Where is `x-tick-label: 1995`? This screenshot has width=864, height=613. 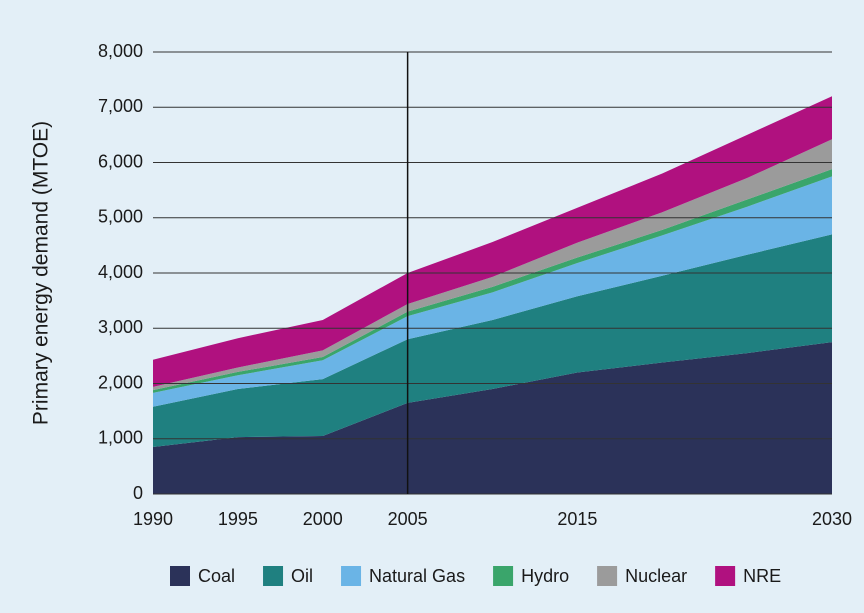 x-tick-label: 1995 is located at coordinates (238, 519).